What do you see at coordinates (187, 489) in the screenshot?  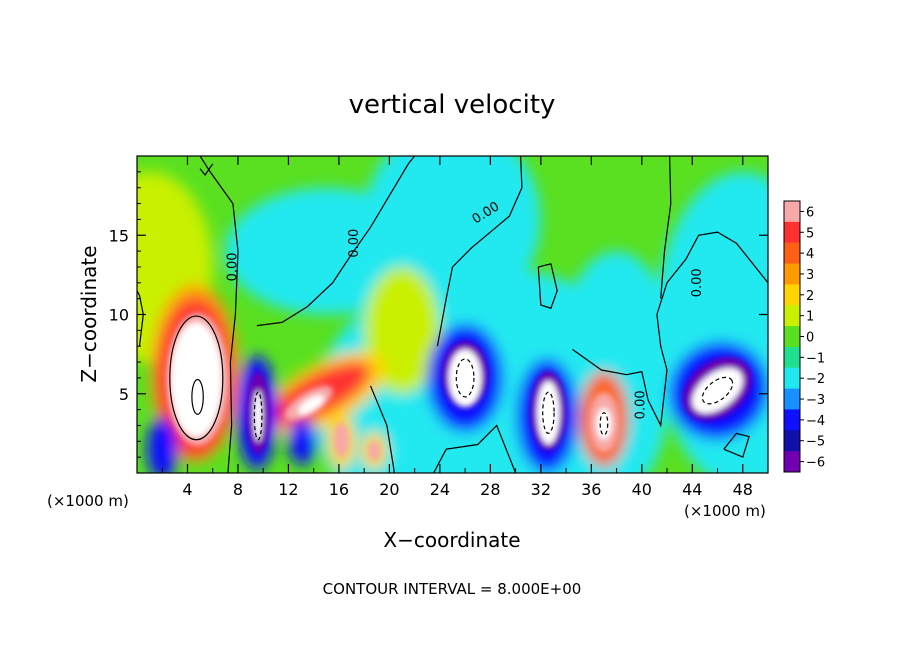 I see `x-tick-label: 4` at bounding box center [187, 489].